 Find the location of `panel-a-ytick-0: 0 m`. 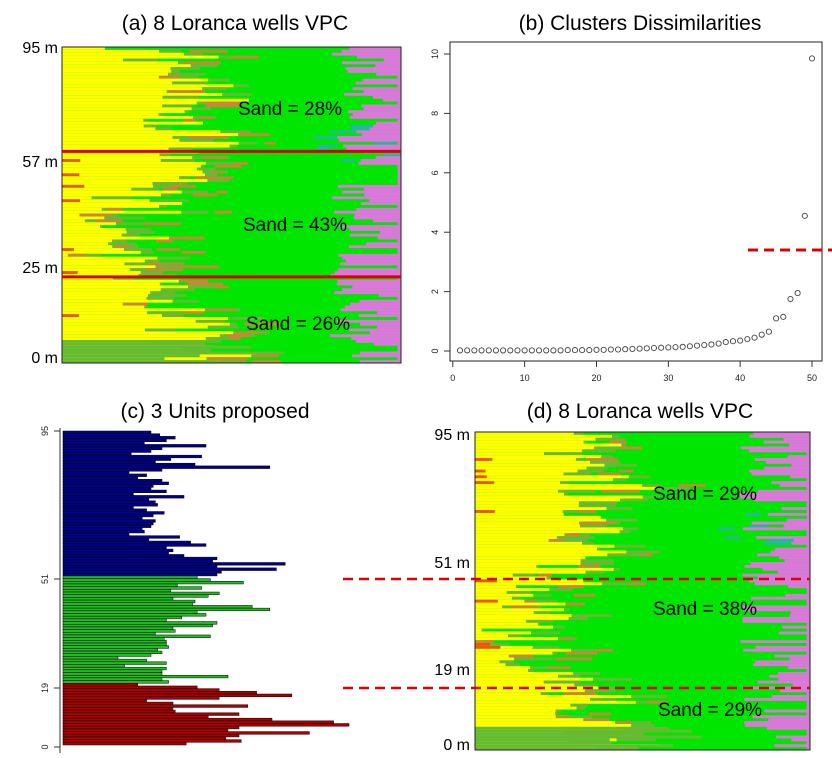

panel-a-ytick-0: 0 m is located at coordinates (44, 358).